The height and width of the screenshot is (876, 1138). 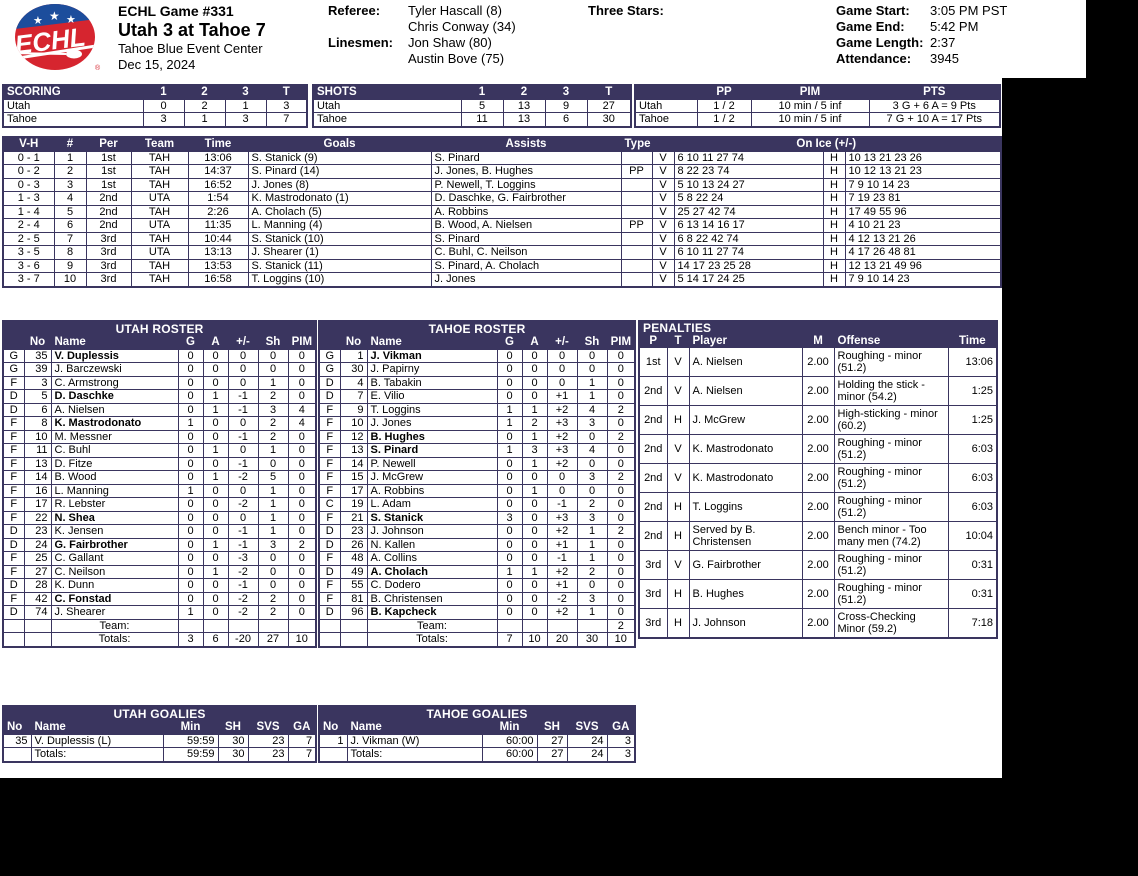 I want to click on penalty-time: 6:03, so click(x=972, y=478).